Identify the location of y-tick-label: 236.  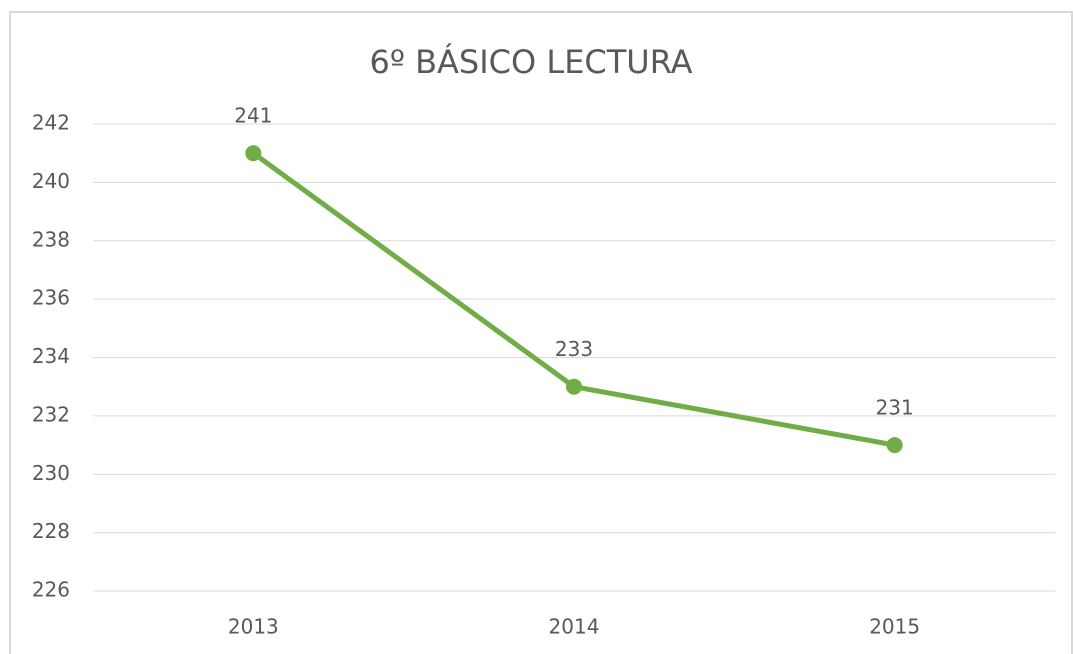
(51, 298).